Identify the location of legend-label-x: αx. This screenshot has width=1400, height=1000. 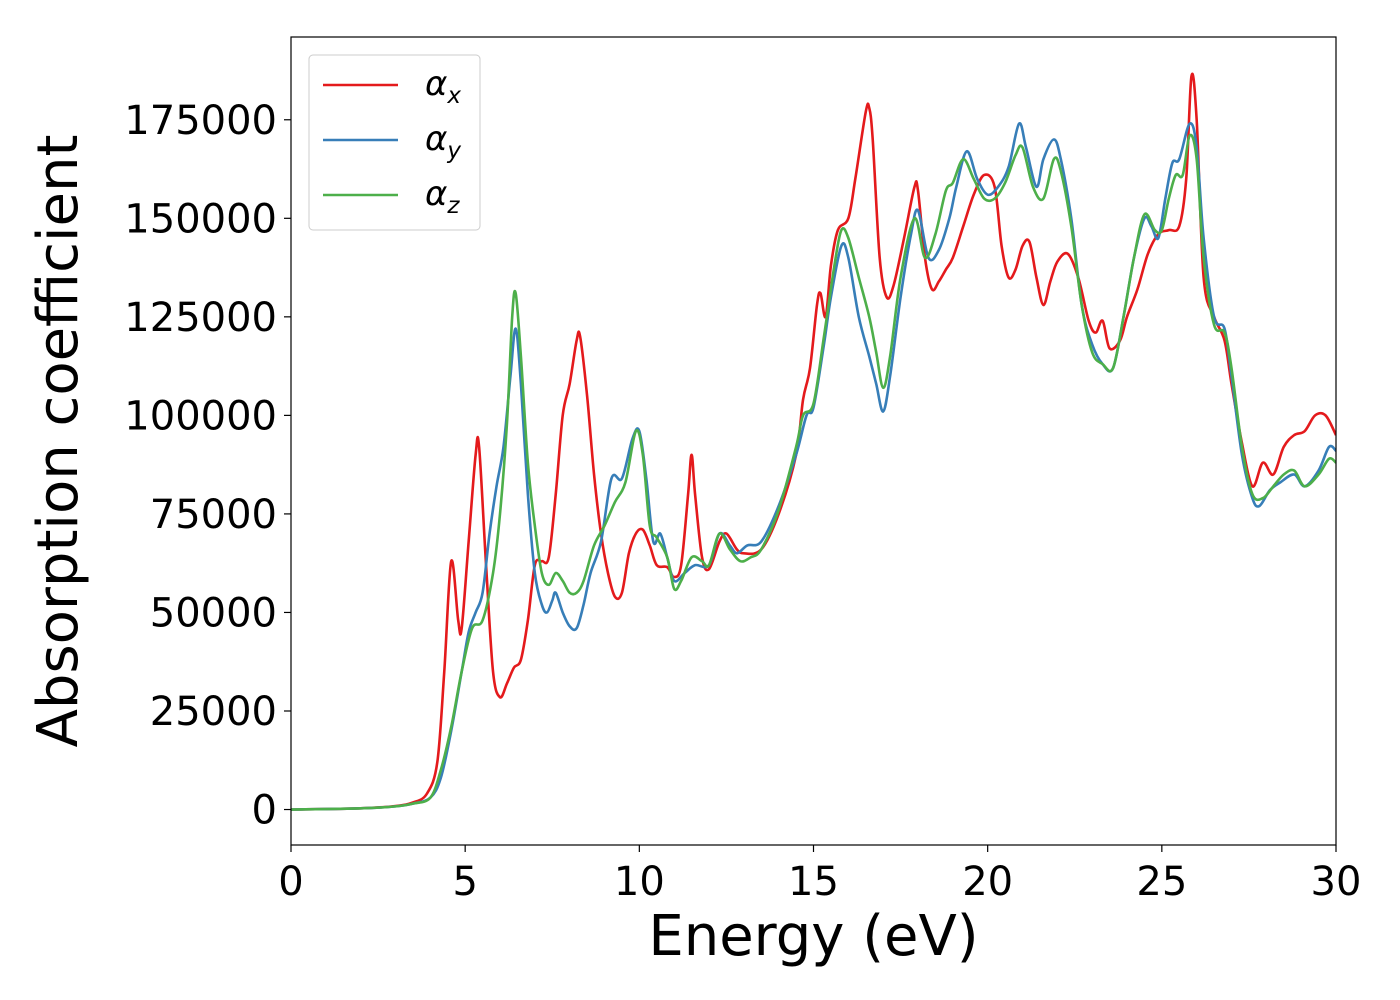
(443, 86).